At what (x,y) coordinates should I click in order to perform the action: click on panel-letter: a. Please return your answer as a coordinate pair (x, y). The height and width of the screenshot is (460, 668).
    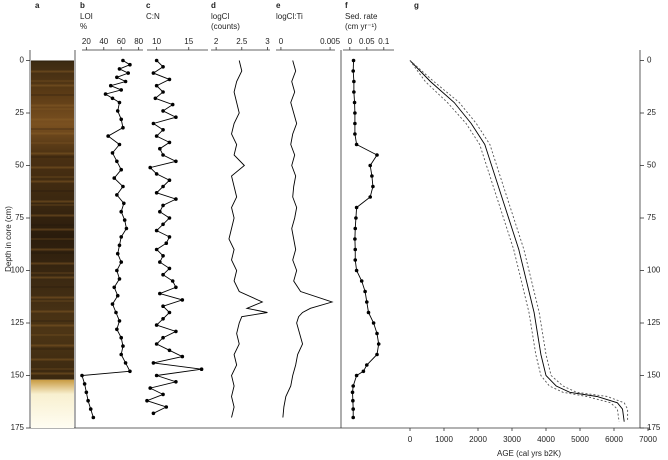
    Looking at the image, I should click on (37, 5).